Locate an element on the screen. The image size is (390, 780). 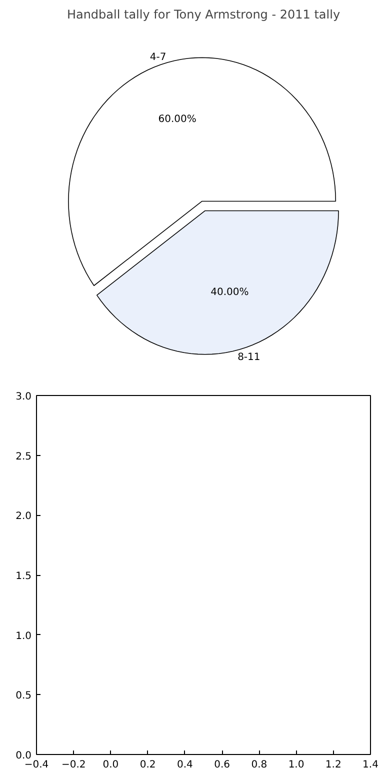
y-tick-label: 1.0 is located at coordinates (24, 636).